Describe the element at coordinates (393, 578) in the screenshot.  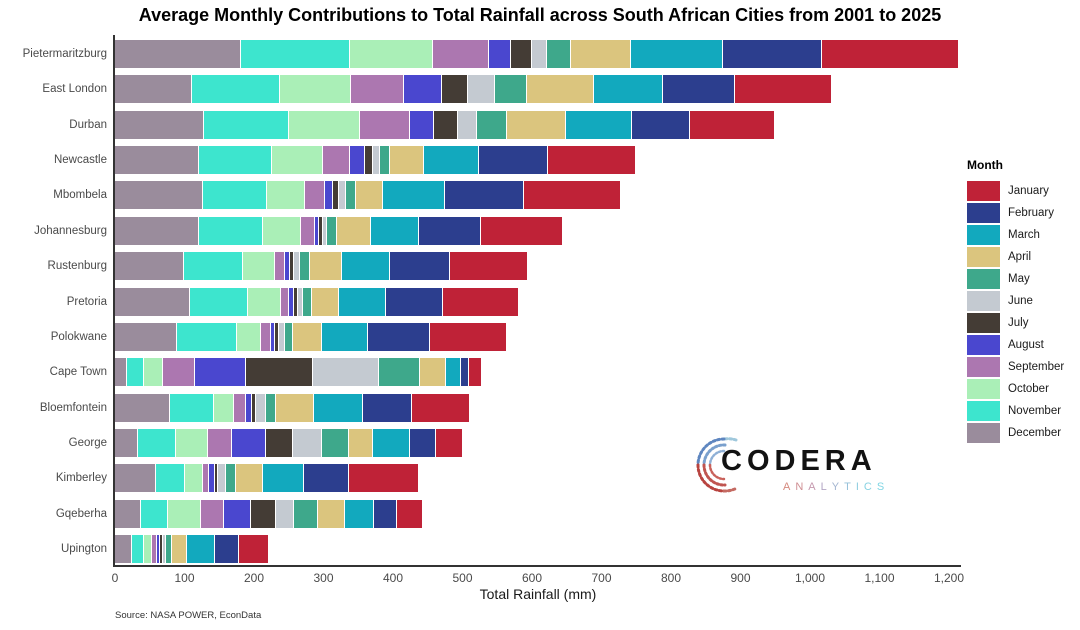
I see `x-tick-label: 400` at that location.